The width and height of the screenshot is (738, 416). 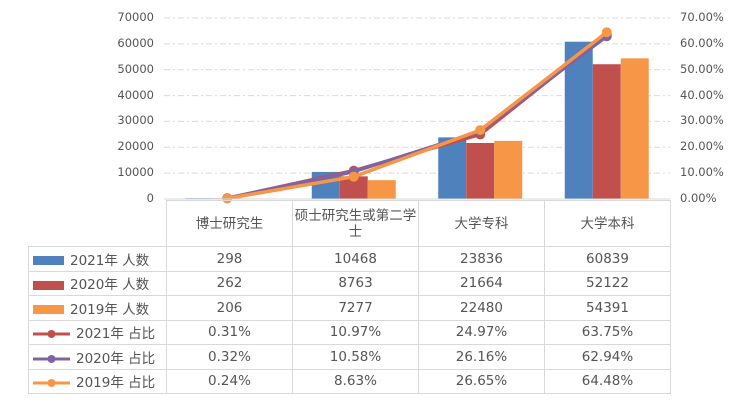 What do you see at coordinates (481, 283) in the screenshot?
I see `table-cell: 21664` at bounding box center [481, 283].